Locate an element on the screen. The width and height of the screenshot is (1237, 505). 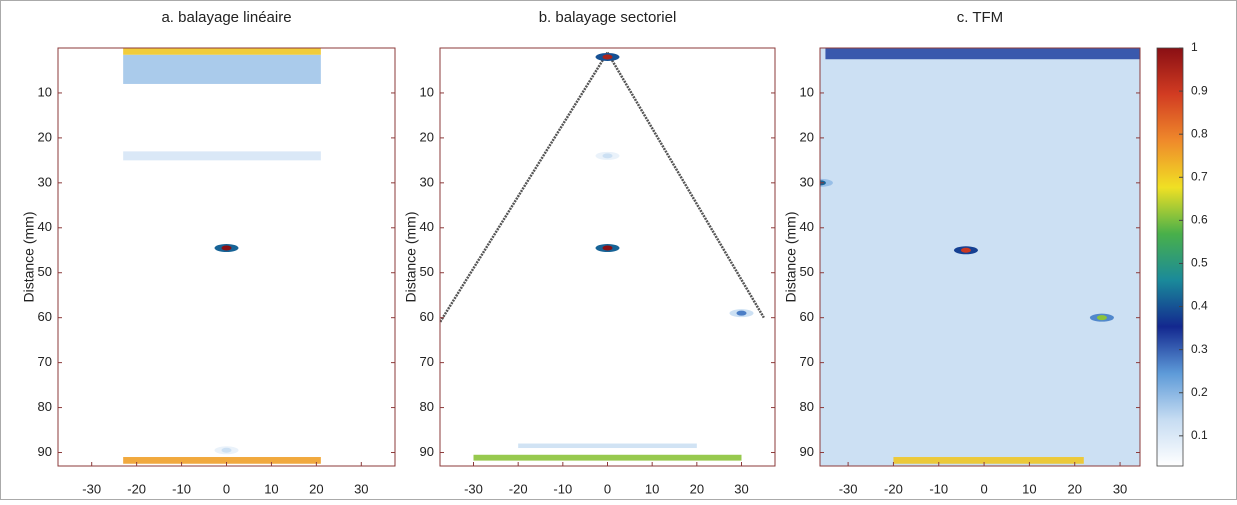
chart-title: c. TFM is located at coordinates (980, 17).